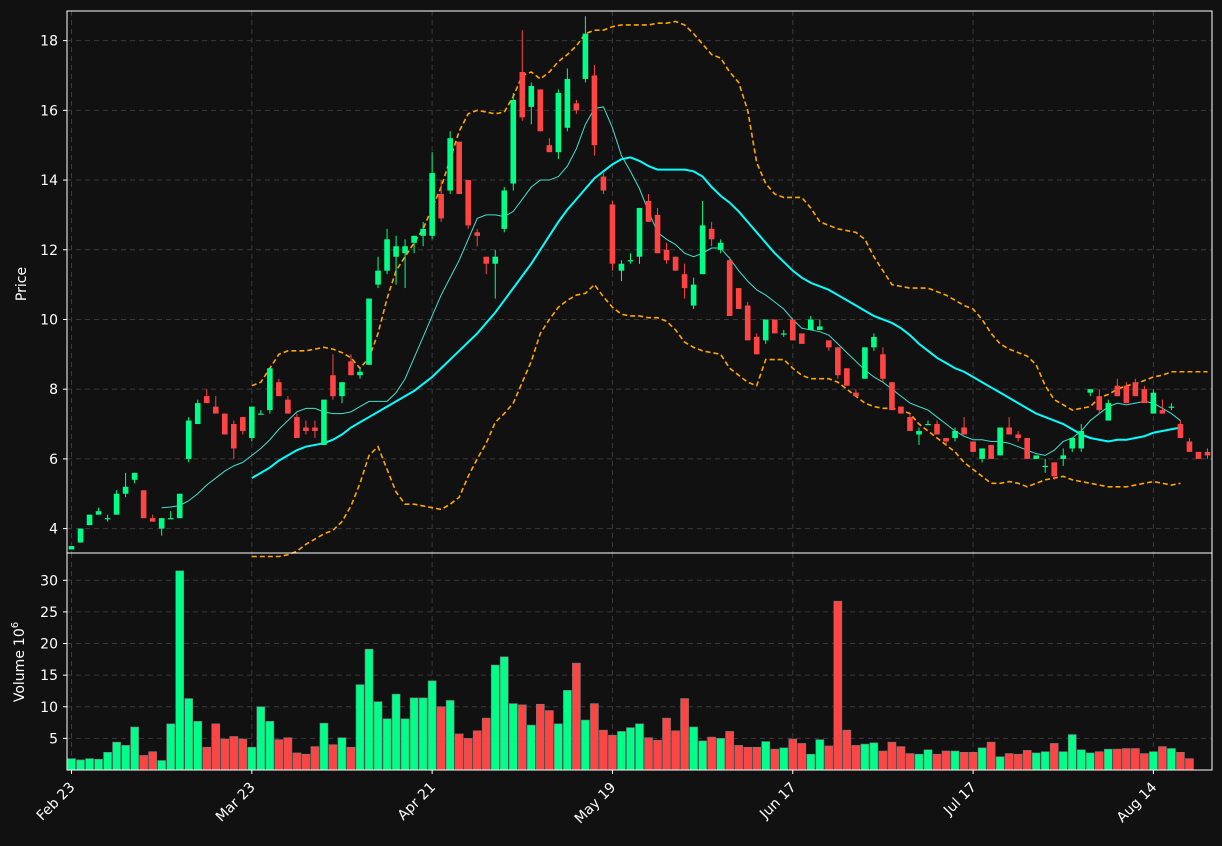  Describe the element at coordinates (53, 660) in the screenshot. I see `volume-y-axis: 5 10 15 20 25 30` at that location.